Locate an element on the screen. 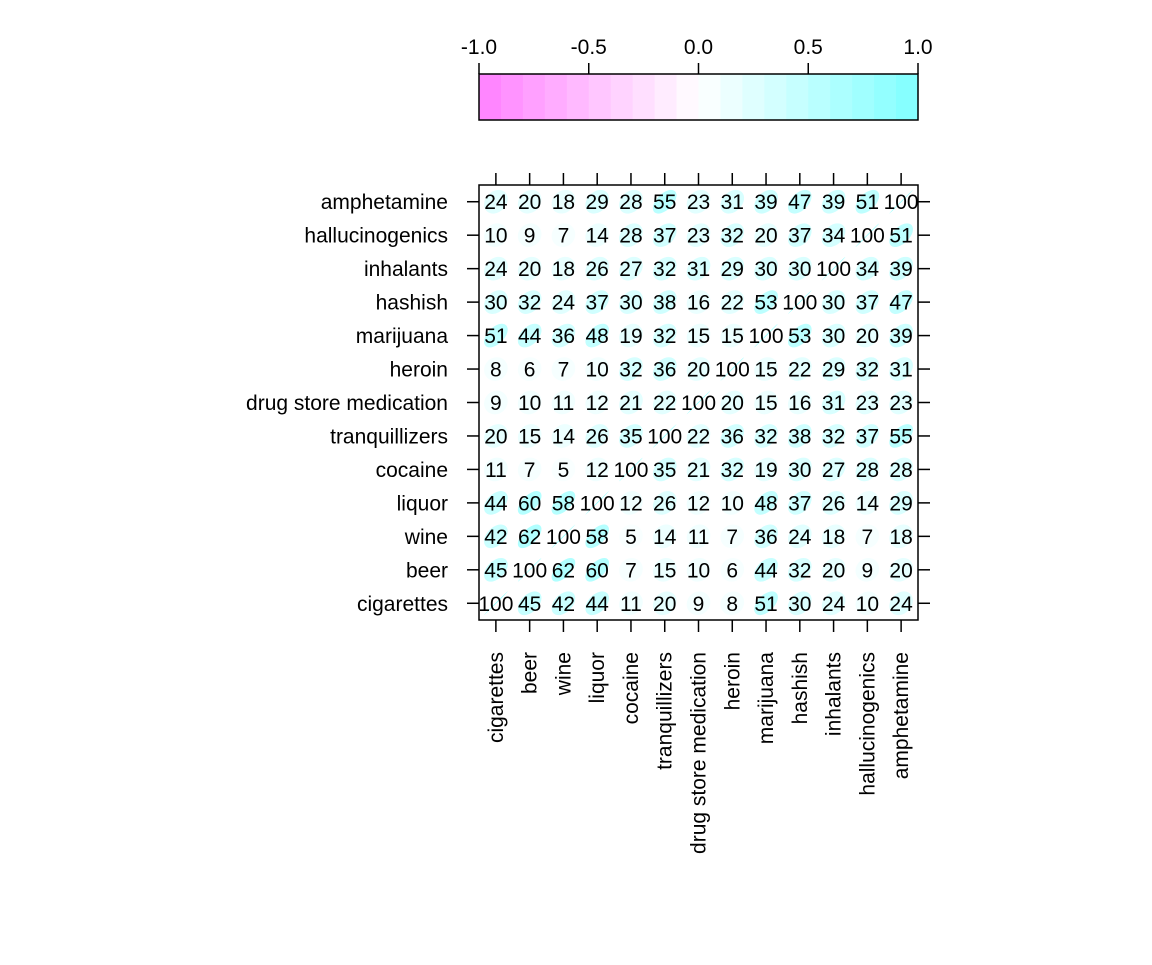  cell-value-label: 44 is located at coordinates (496, 503).